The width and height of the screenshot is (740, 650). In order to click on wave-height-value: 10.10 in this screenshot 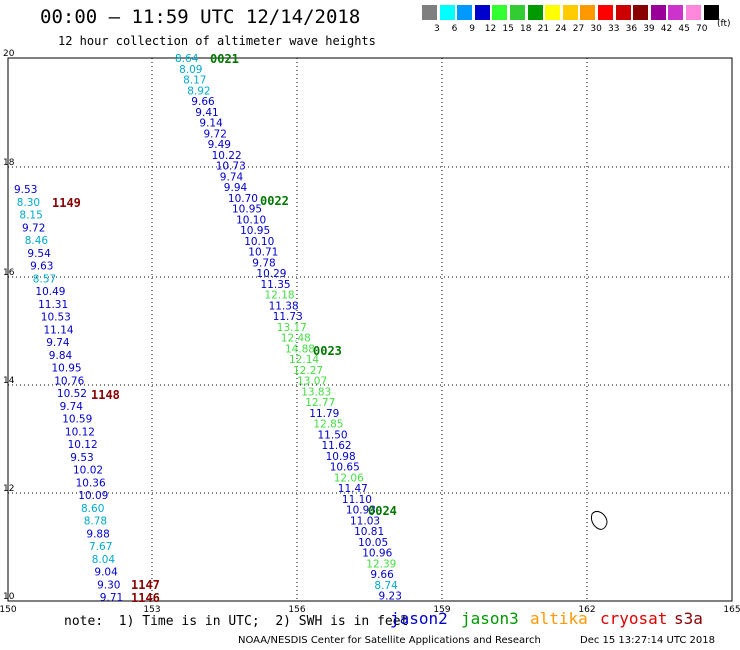, I will do `click(259, 242)`.